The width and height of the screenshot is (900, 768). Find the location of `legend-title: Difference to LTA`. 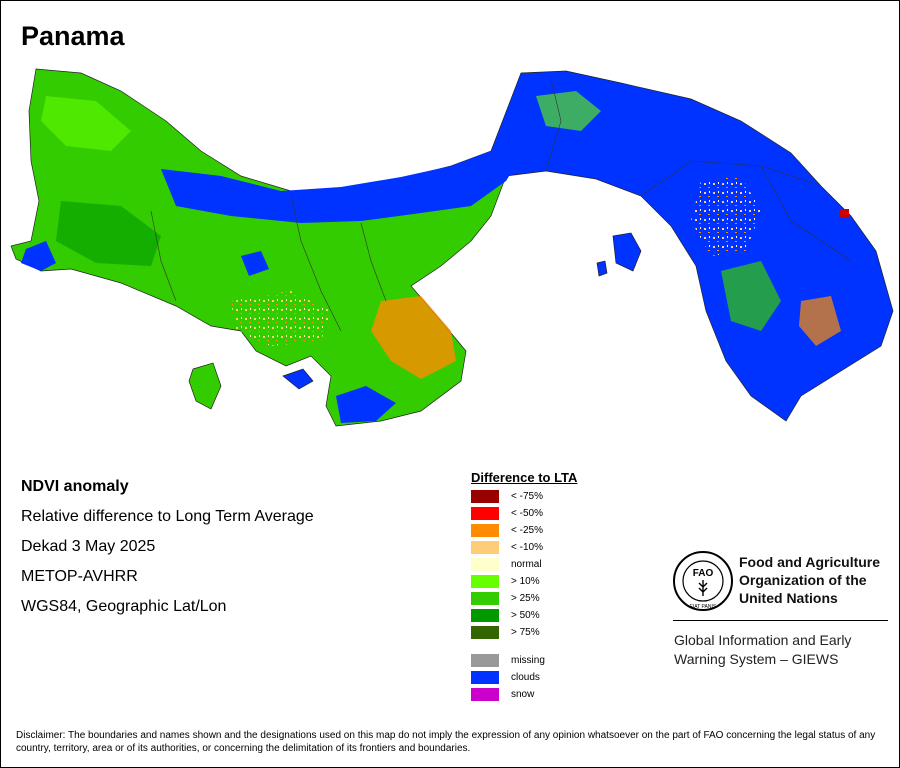

legend-title: Difference to LTA is located at coordinates (524, 477).